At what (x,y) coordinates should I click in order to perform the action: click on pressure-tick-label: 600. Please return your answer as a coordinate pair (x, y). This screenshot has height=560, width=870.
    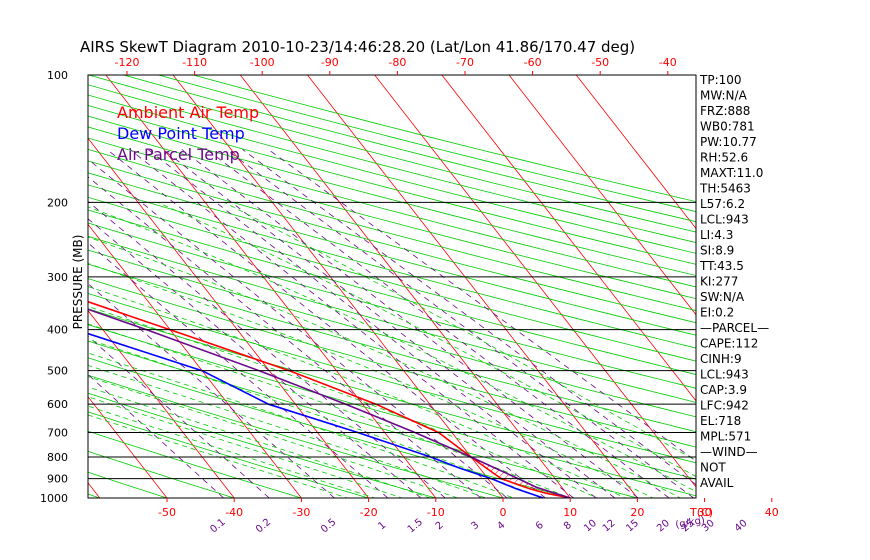
    Looking at the image, I should click on (57, 404).